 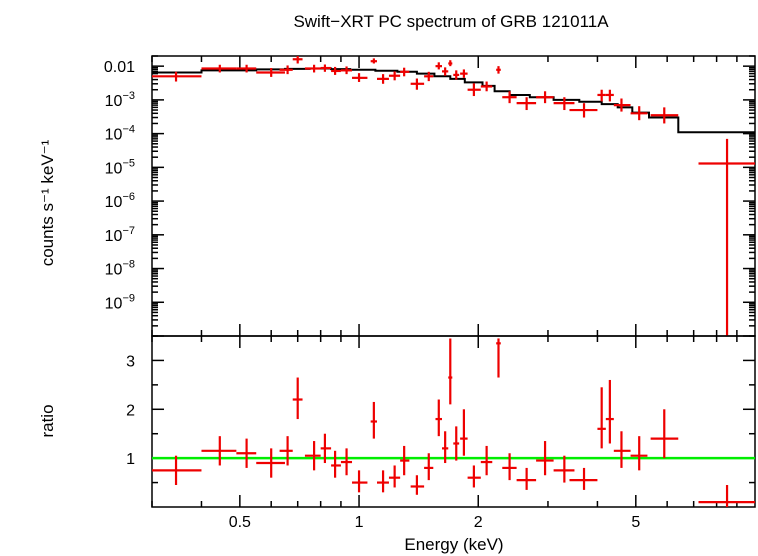 I want to click on y-tick-label: 10⁻⁶, so click(x=120, y=201).